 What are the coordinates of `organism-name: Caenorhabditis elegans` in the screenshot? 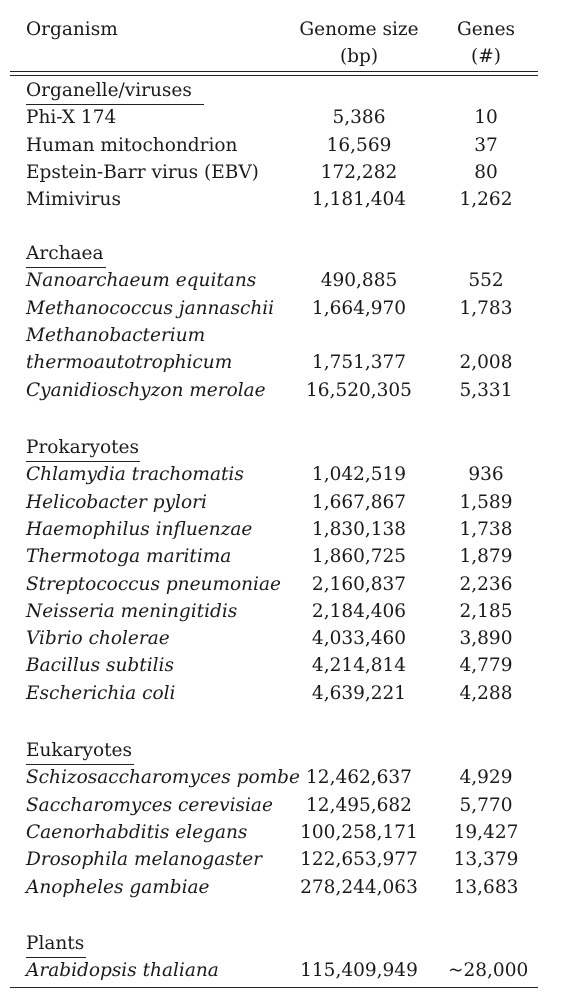 It's located at (137, 832).